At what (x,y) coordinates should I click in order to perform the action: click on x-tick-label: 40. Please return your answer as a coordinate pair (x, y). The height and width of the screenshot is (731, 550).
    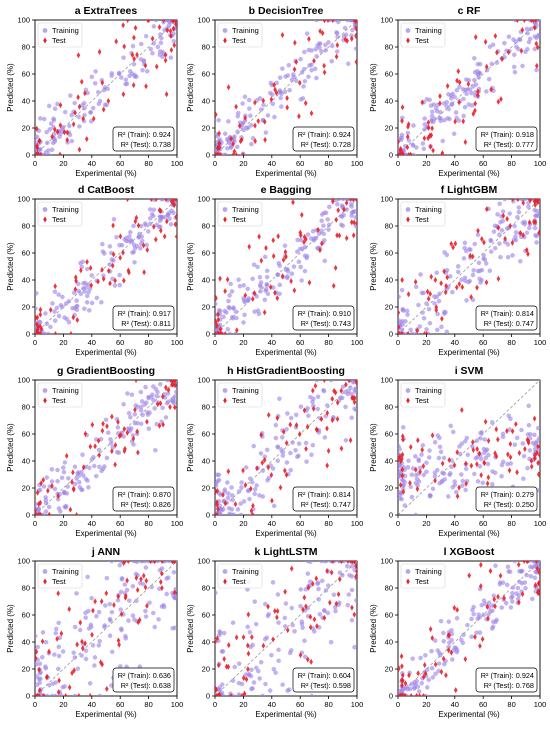
    Looking at the image, I should click on (92, 523).